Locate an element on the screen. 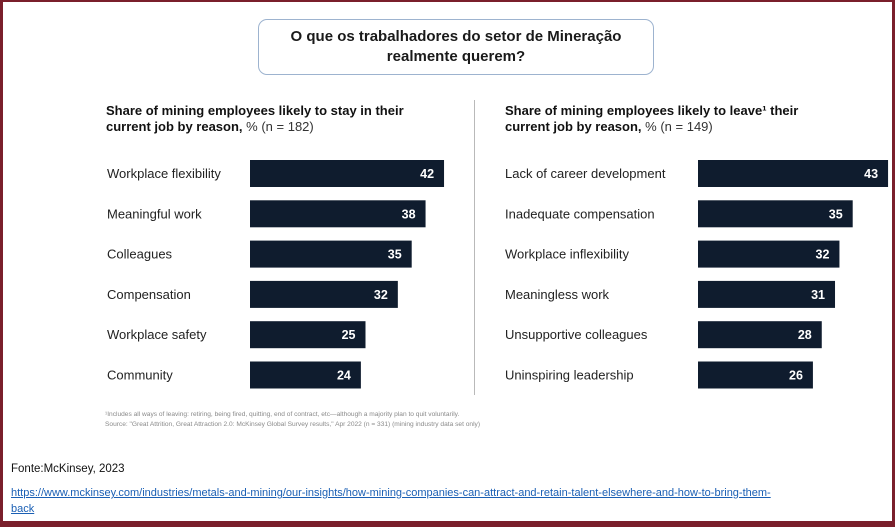 This screenshot has width=895, height=527. stay-value-label: 25 is located at coordinates (349, 335).